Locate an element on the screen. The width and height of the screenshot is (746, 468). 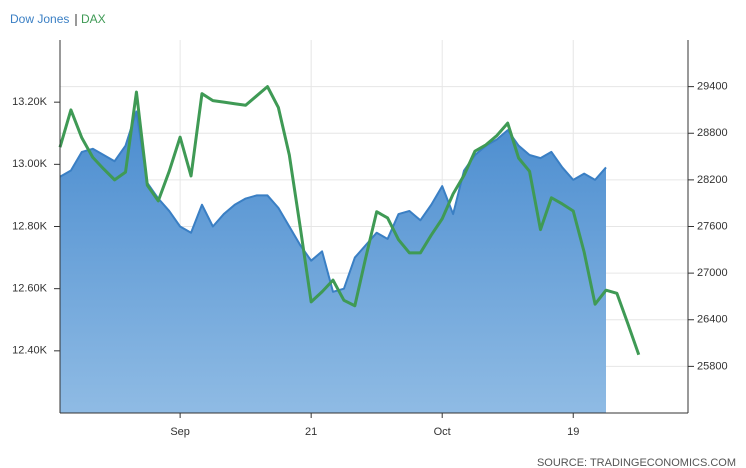
x-tick-label: 19 is located at coordinates (573, 432).